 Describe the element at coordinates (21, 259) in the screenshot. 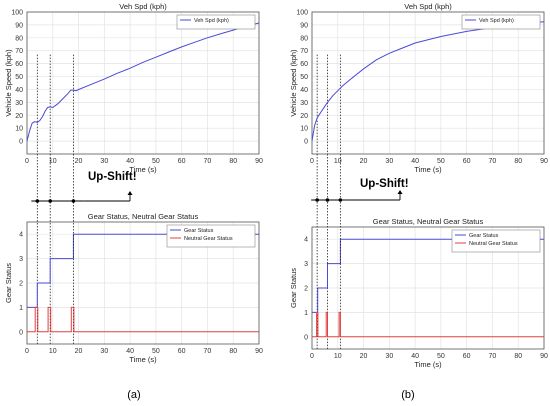

I see `y-tick-label: 3` at that location.